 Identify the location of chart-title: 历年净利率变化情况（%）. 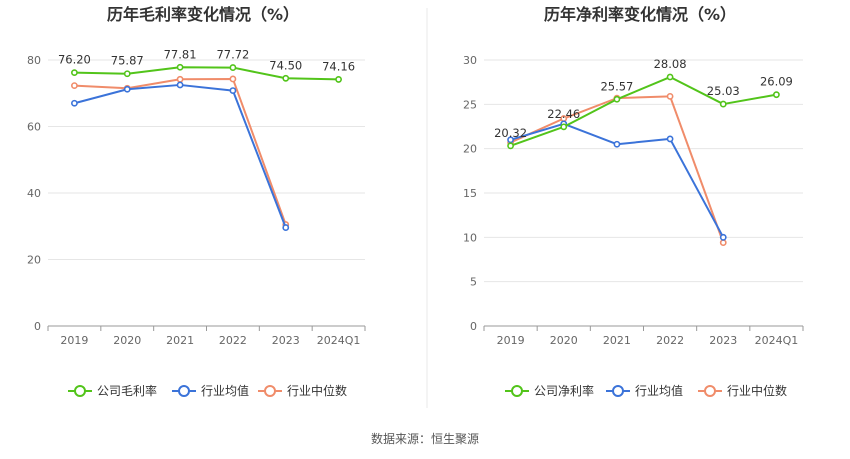
(640, 14).